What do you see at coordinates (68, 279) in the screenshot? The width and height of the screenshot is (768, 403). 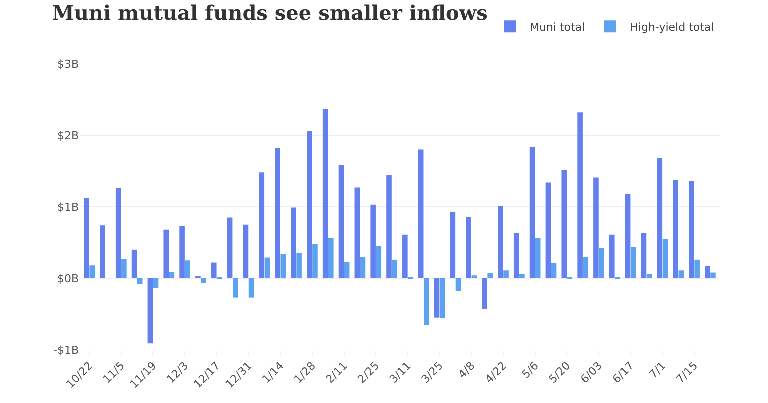 I see `y-tick-label: $0B` at bounding box center [68, 279].